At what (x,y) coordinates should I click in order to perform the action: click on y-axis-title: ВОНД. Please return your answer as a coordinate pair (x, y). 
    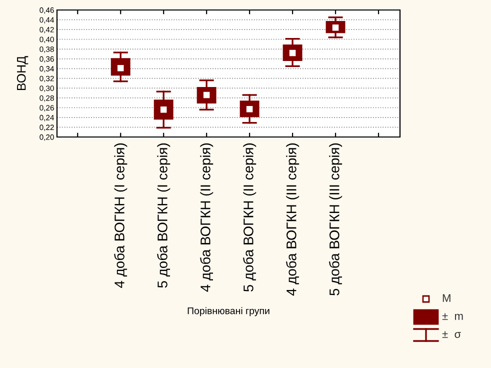
    Looking at the image, I should click on (22, 73).